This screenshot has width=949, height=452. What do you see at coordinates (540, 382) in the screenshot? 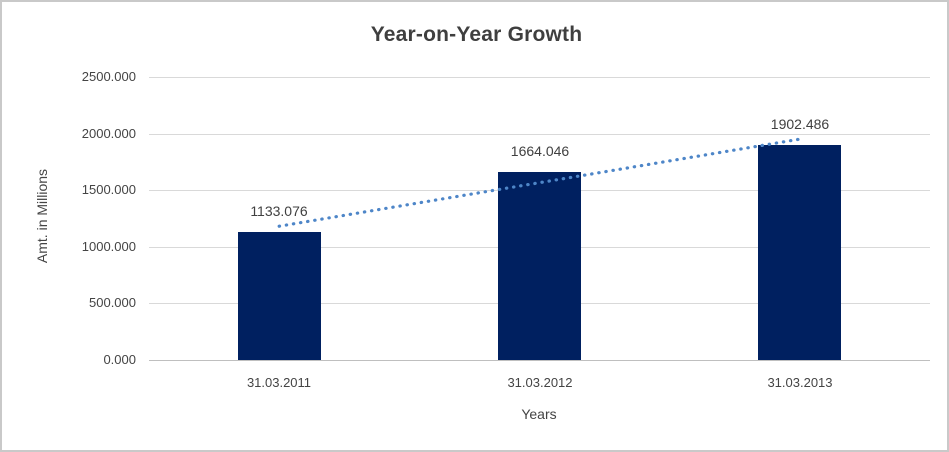
I see `x-tick-label: 31.03.2012` at bounding box center [540, 382].